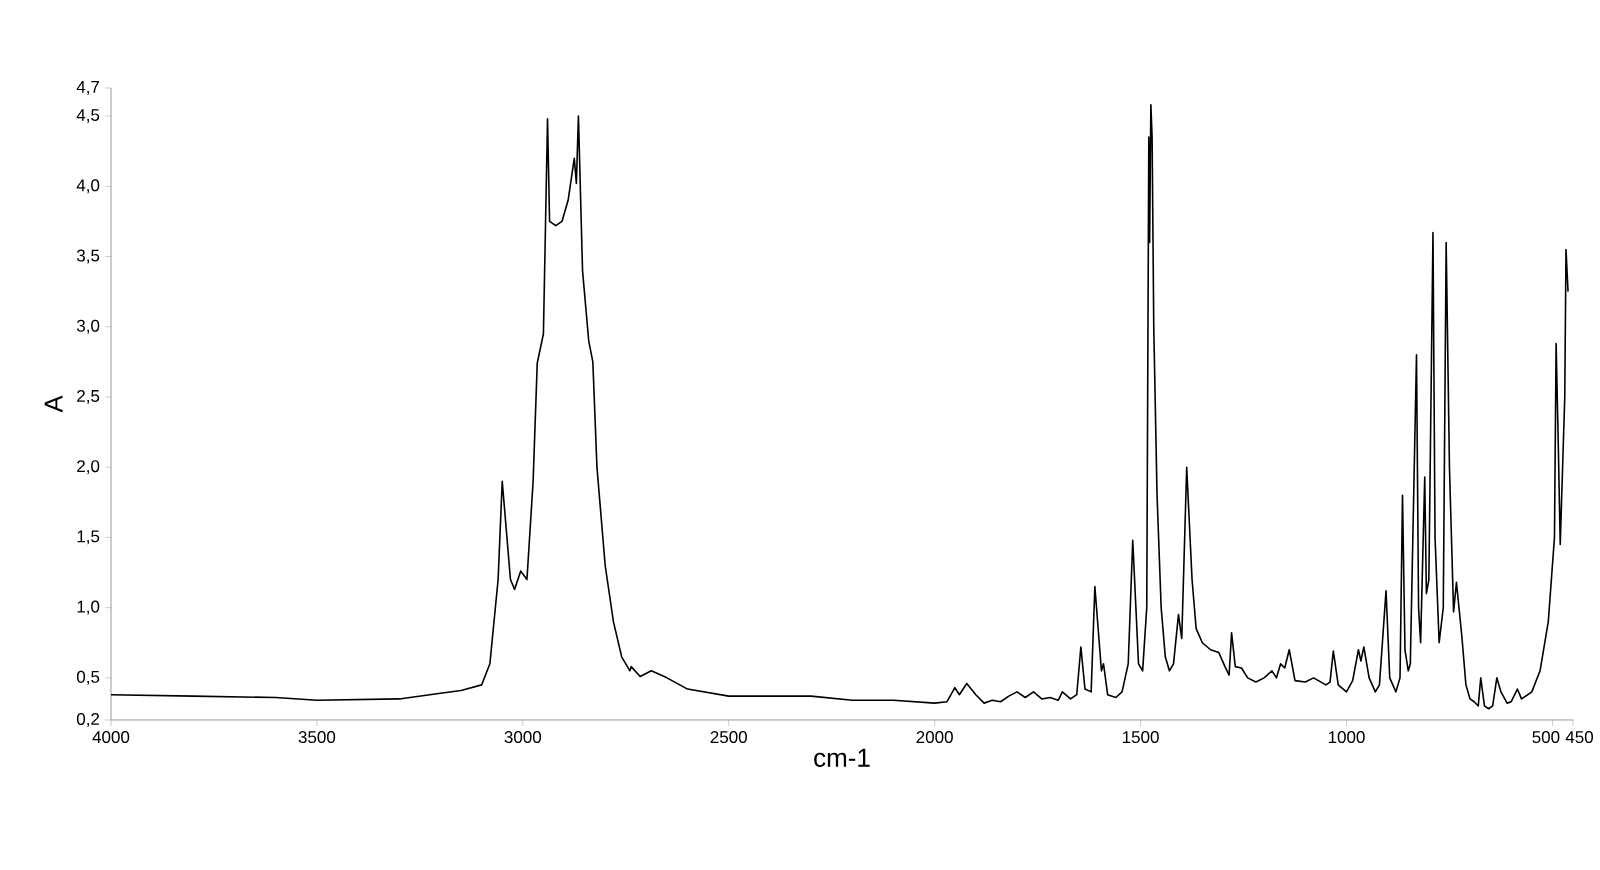 Image resolution: width=1600 pixels, height=870 pixels. What do you see at coordinates (1140, 737) in the screenshot?
I see `x-tick-label: 1500` at bounding box center [1140, 737].